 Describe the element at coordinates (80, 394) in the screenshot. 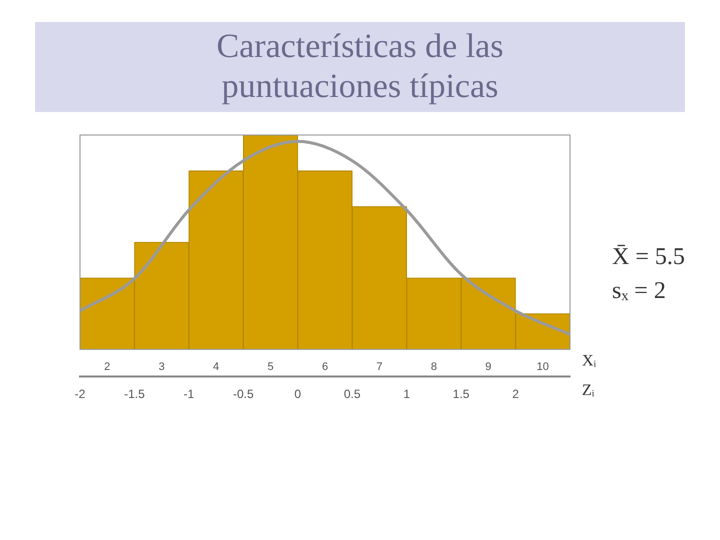

I see `x2-tick-label: -2` at that location.